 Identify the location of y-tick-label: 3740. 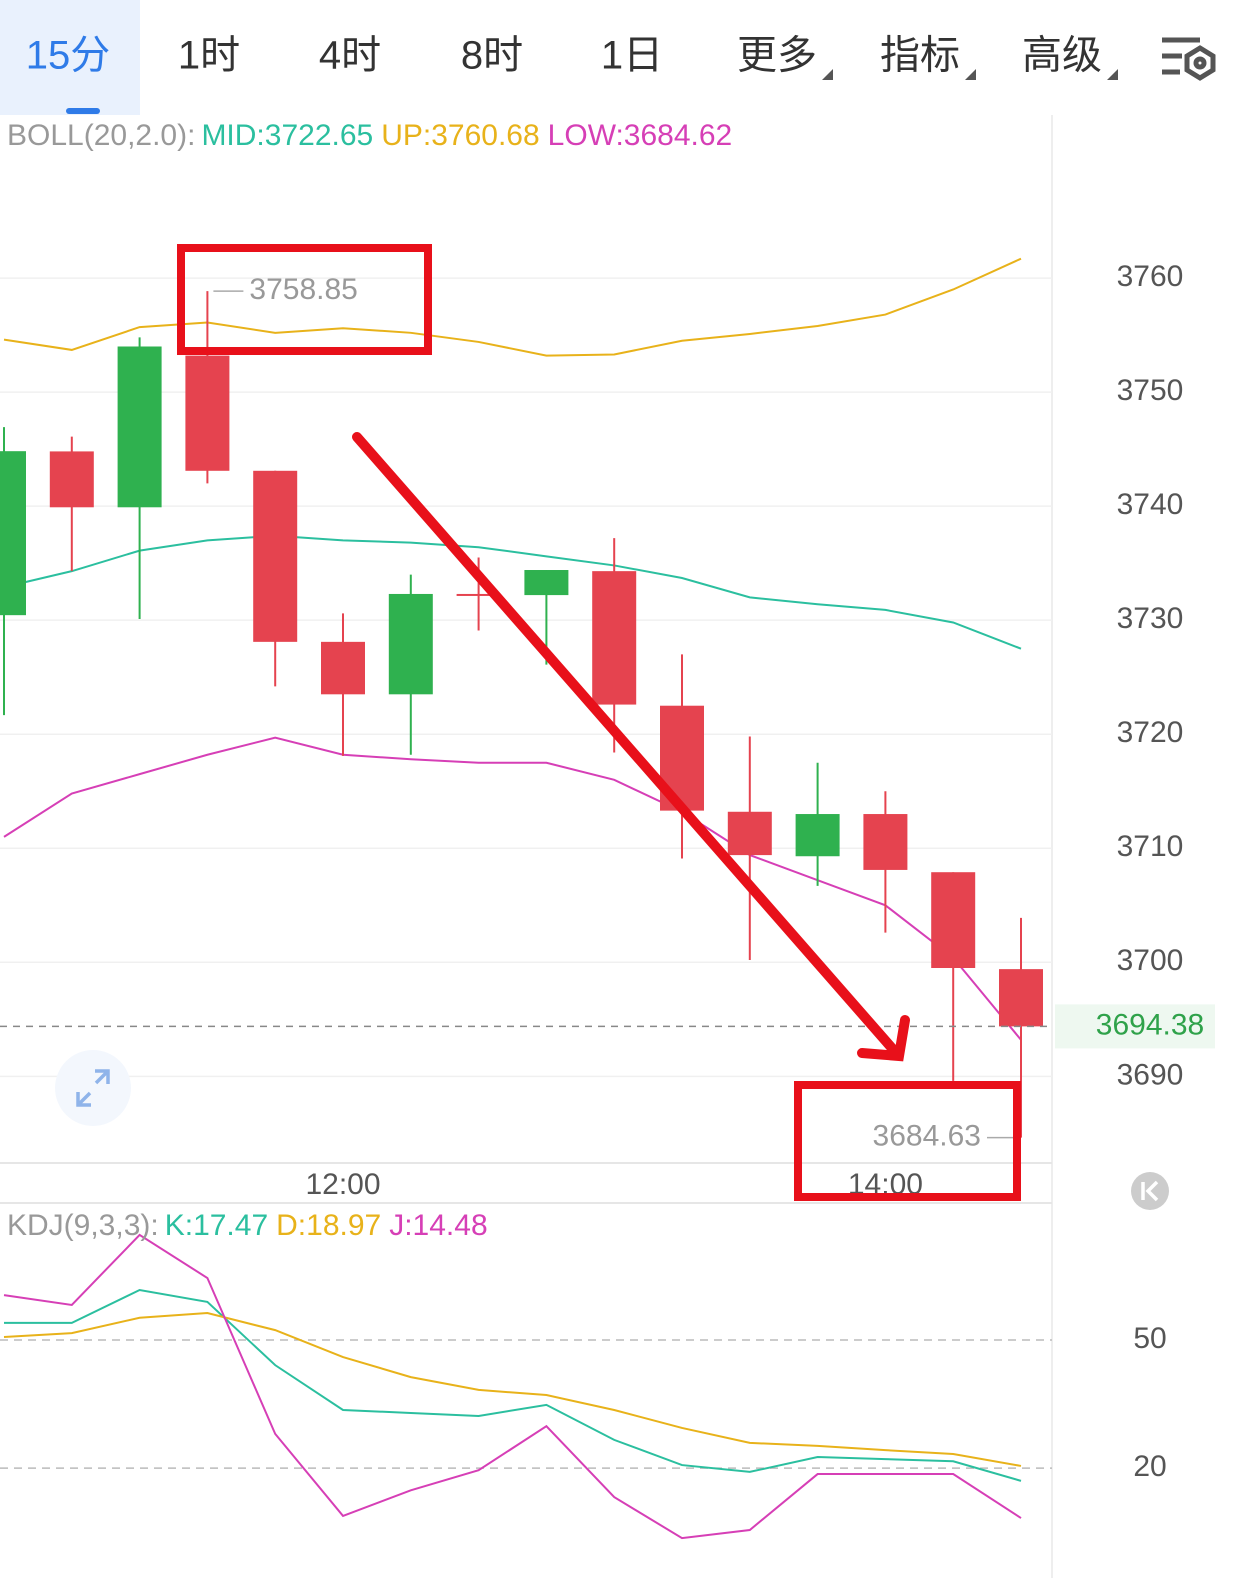
(1150, 504).